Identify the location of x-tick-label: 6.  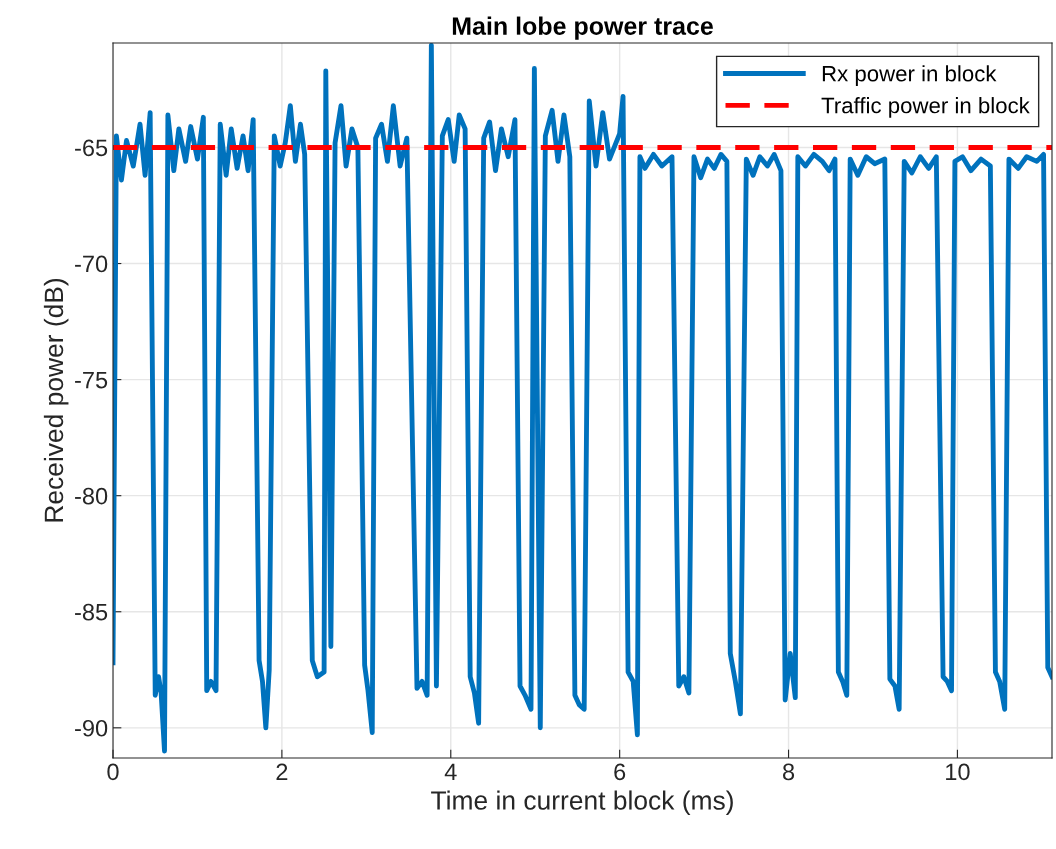
(620, 772).